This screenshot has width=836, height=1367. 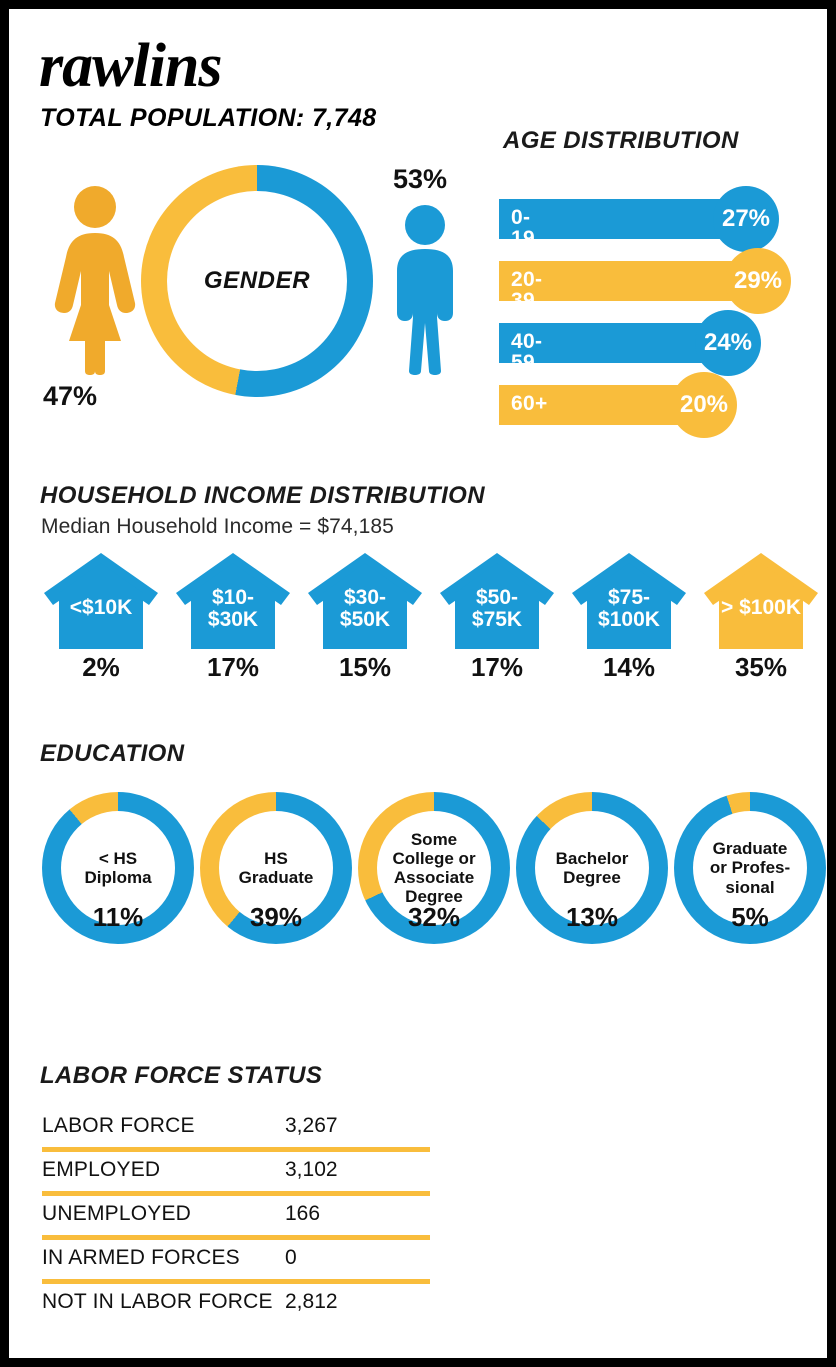 I want to click on income-house-icon: $10- $30K, so click(x=233, y=599).